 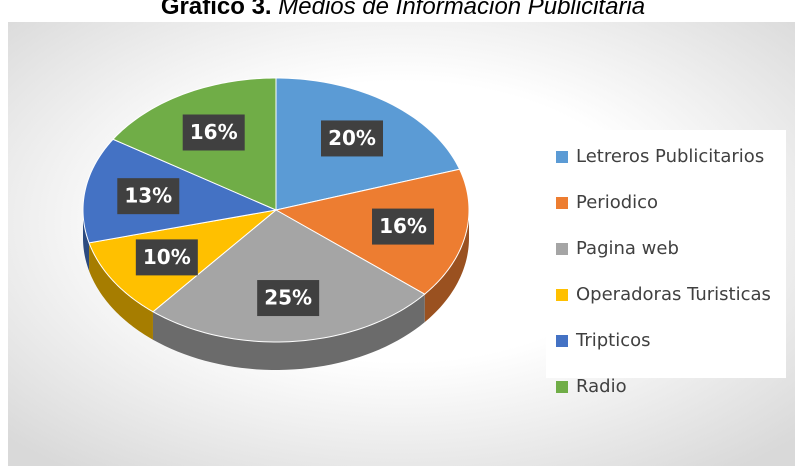 What do you see at coordinates (627, 248) in the screenshot?
I see `legend-label: Pagina web` at bounding box center [627, 248].